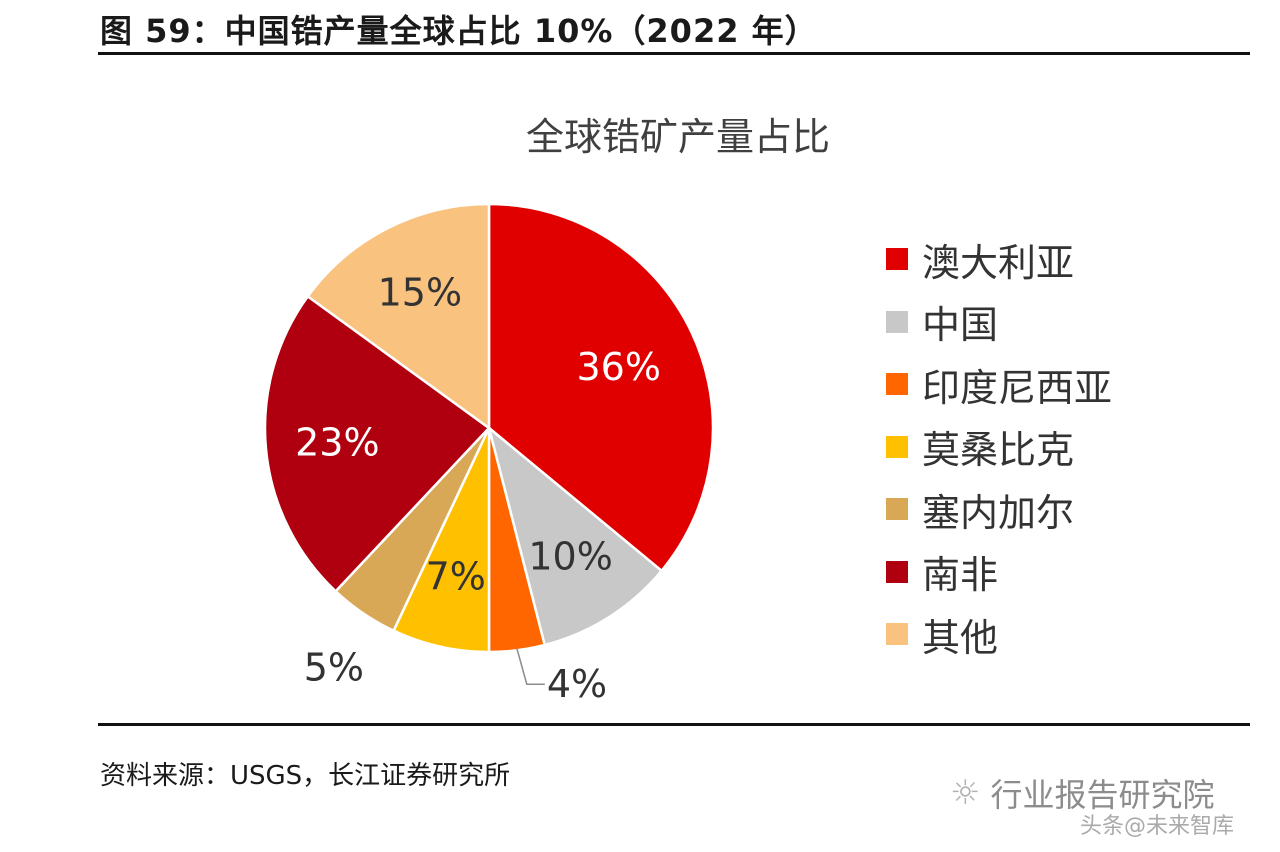 The image size is (1280, 852). What do you see at coordinates (618, 367) in the screenshot?
I see `data-label-0: 36%` at bounding box center [618, 367].